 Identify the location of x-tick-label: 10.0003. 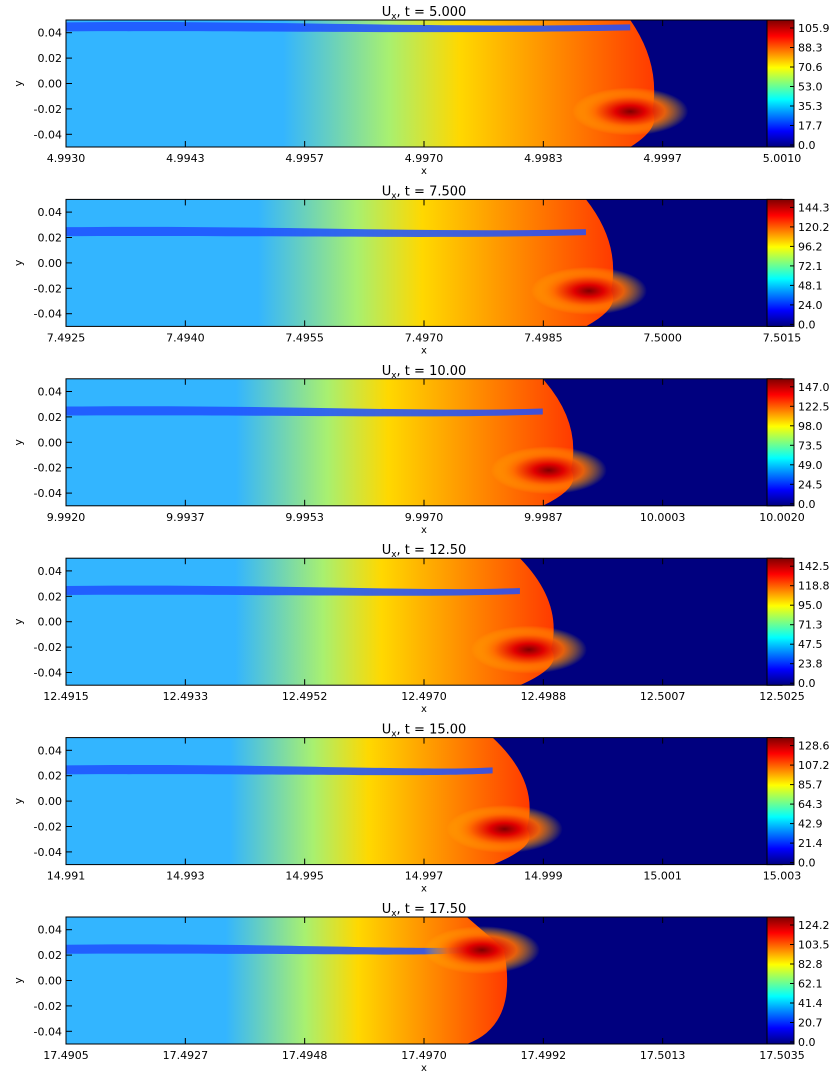
(663, 517).